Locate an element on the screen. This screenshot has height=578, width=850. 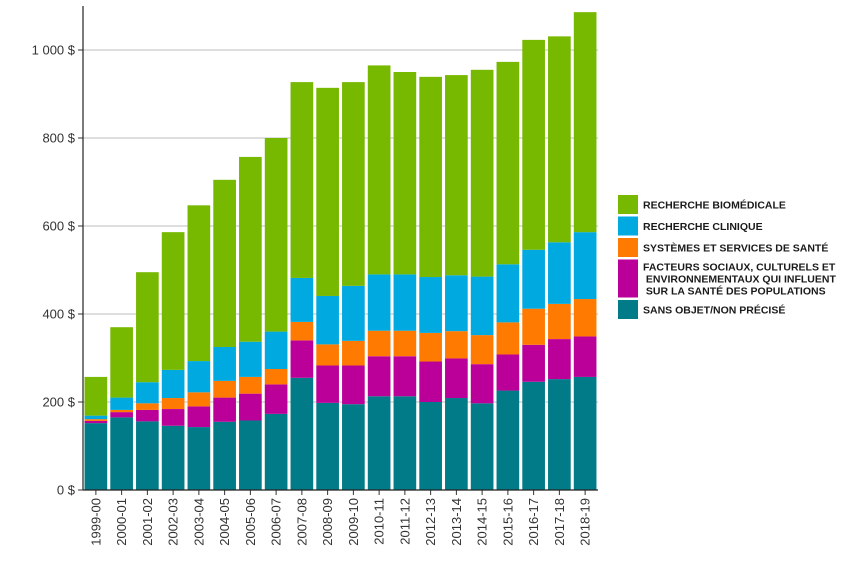
y-tick-label: 600 $ is located at coordinates (58, 226).